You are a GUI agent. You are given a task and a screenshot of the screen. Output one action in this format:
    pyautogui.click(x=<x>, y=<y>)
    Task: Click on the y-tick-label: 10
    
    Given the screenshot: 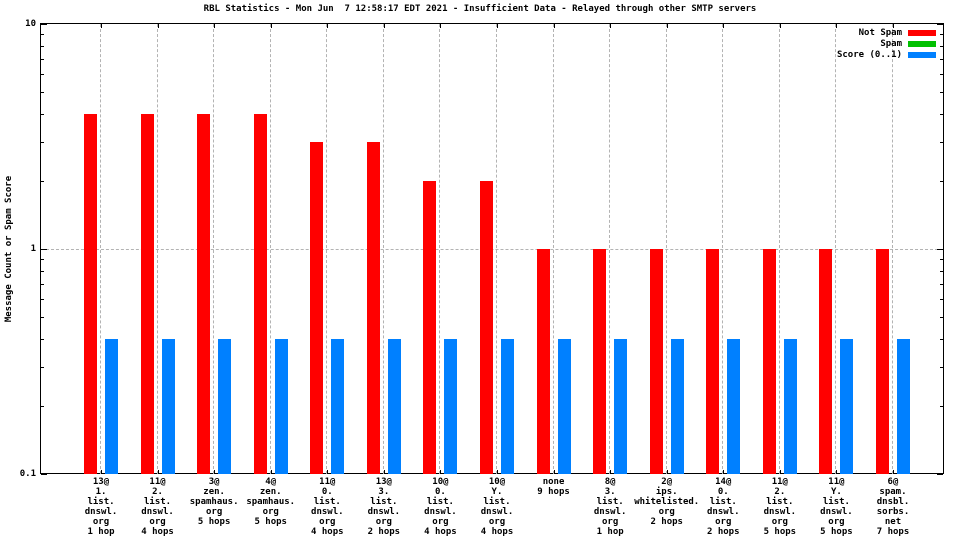 What is the action you would take?
    pyautogui.click(x=30, y=24)
    